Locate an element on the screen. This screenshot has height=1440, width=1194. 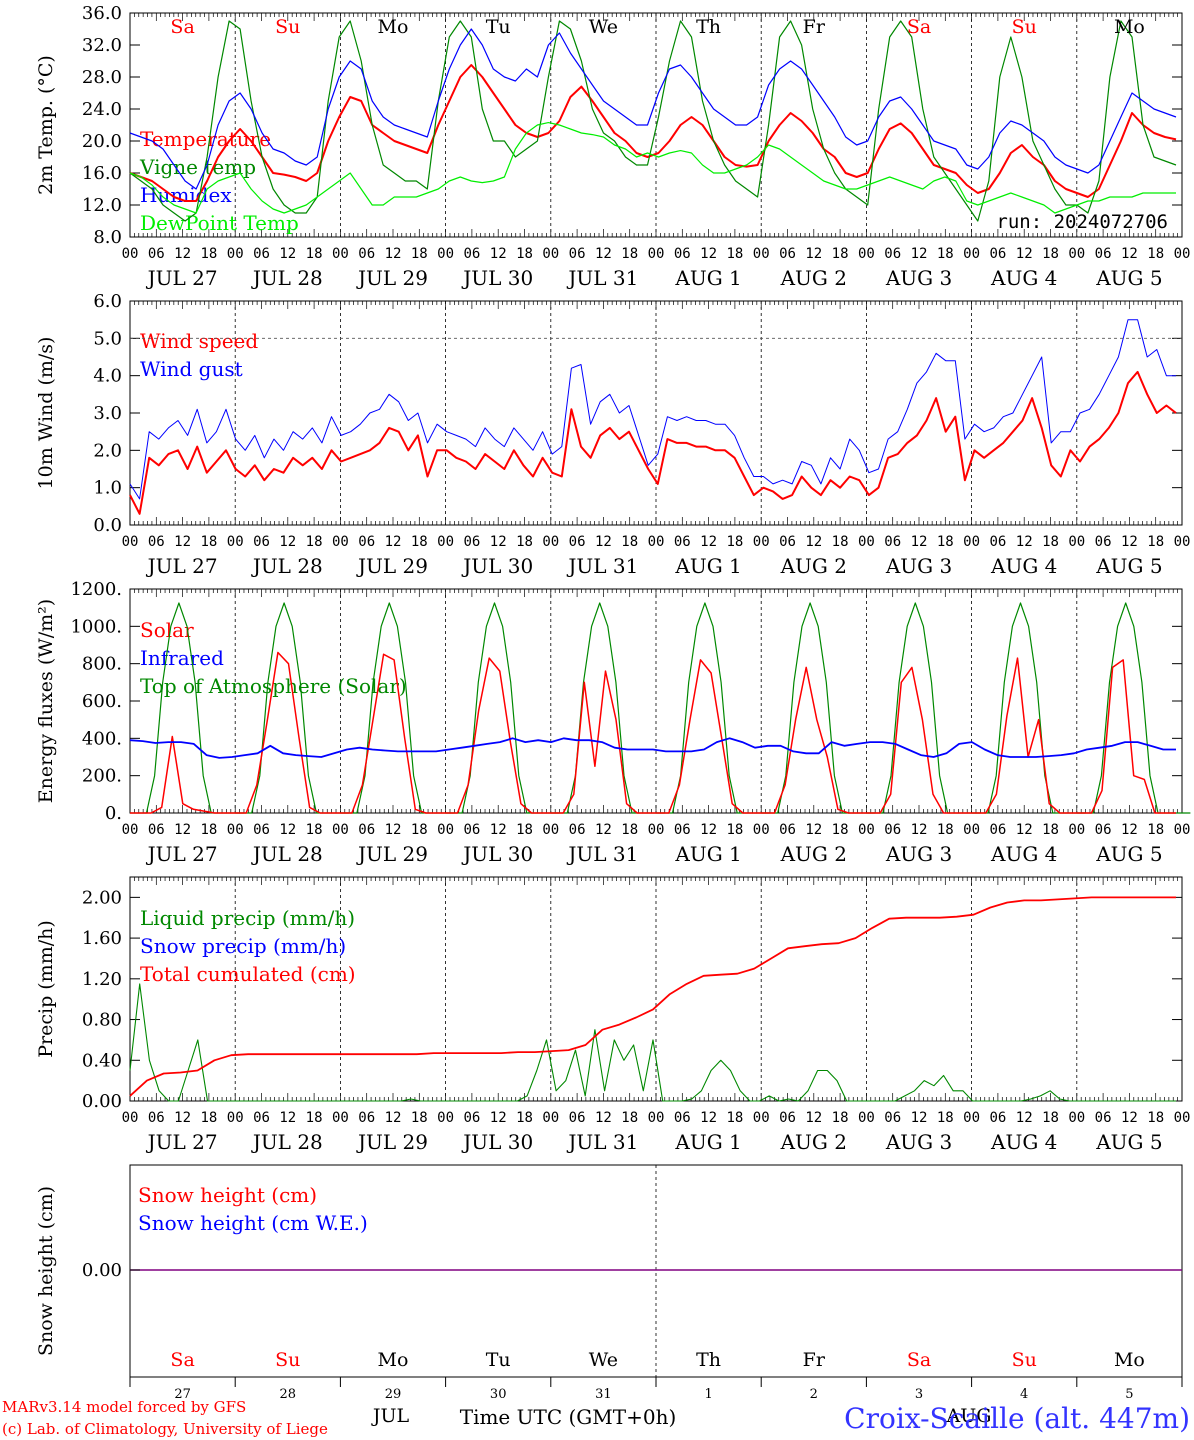
y-tick-label: 0.40 is located at coordinates (102, 1060).